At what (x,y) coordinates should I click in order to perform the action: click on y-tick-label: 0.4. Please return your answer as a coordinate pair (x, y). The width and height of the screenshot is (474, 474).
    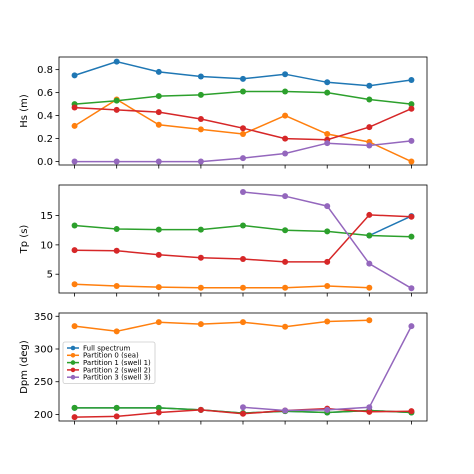
    Looking at the image, I should click on (45, 116).